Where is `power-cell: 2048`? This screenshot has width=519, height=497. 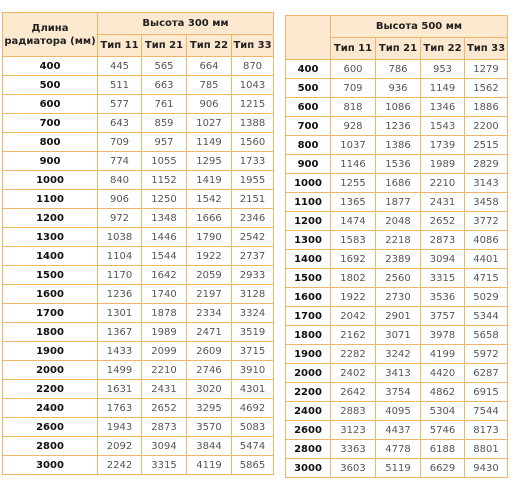 power-cell: 2048 is located at coordinates (398, 221).